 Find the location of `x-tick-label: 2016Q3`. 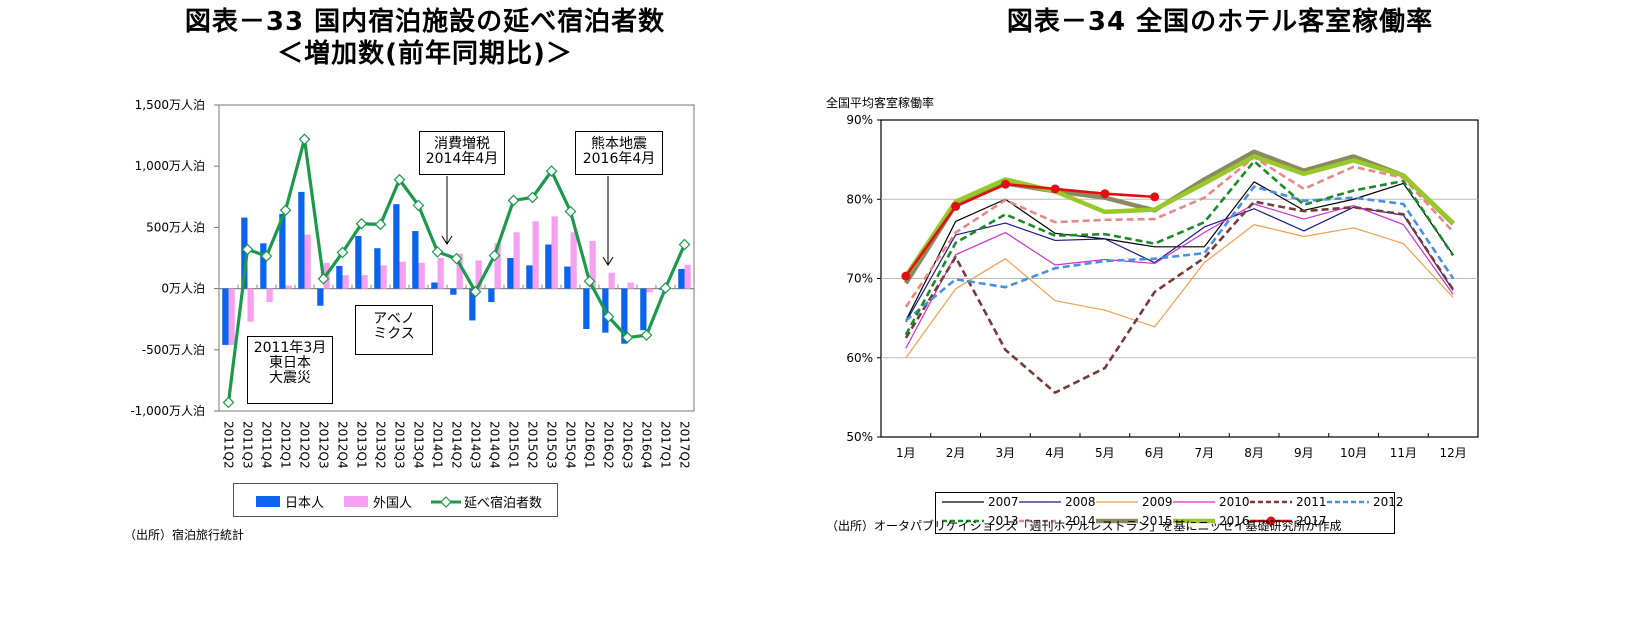

x-tick-label: 2016Q3 is located at coordinates (628, 445).